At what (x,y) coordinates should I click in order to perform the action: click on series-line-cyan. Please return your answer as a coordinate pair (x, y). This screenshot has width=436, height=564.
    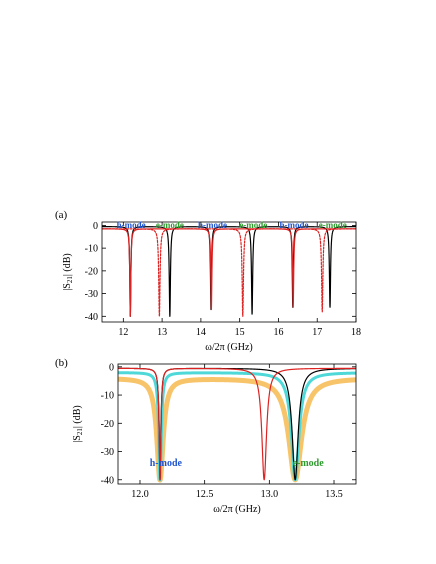
    Looking at the image, I should click on (237, 426).